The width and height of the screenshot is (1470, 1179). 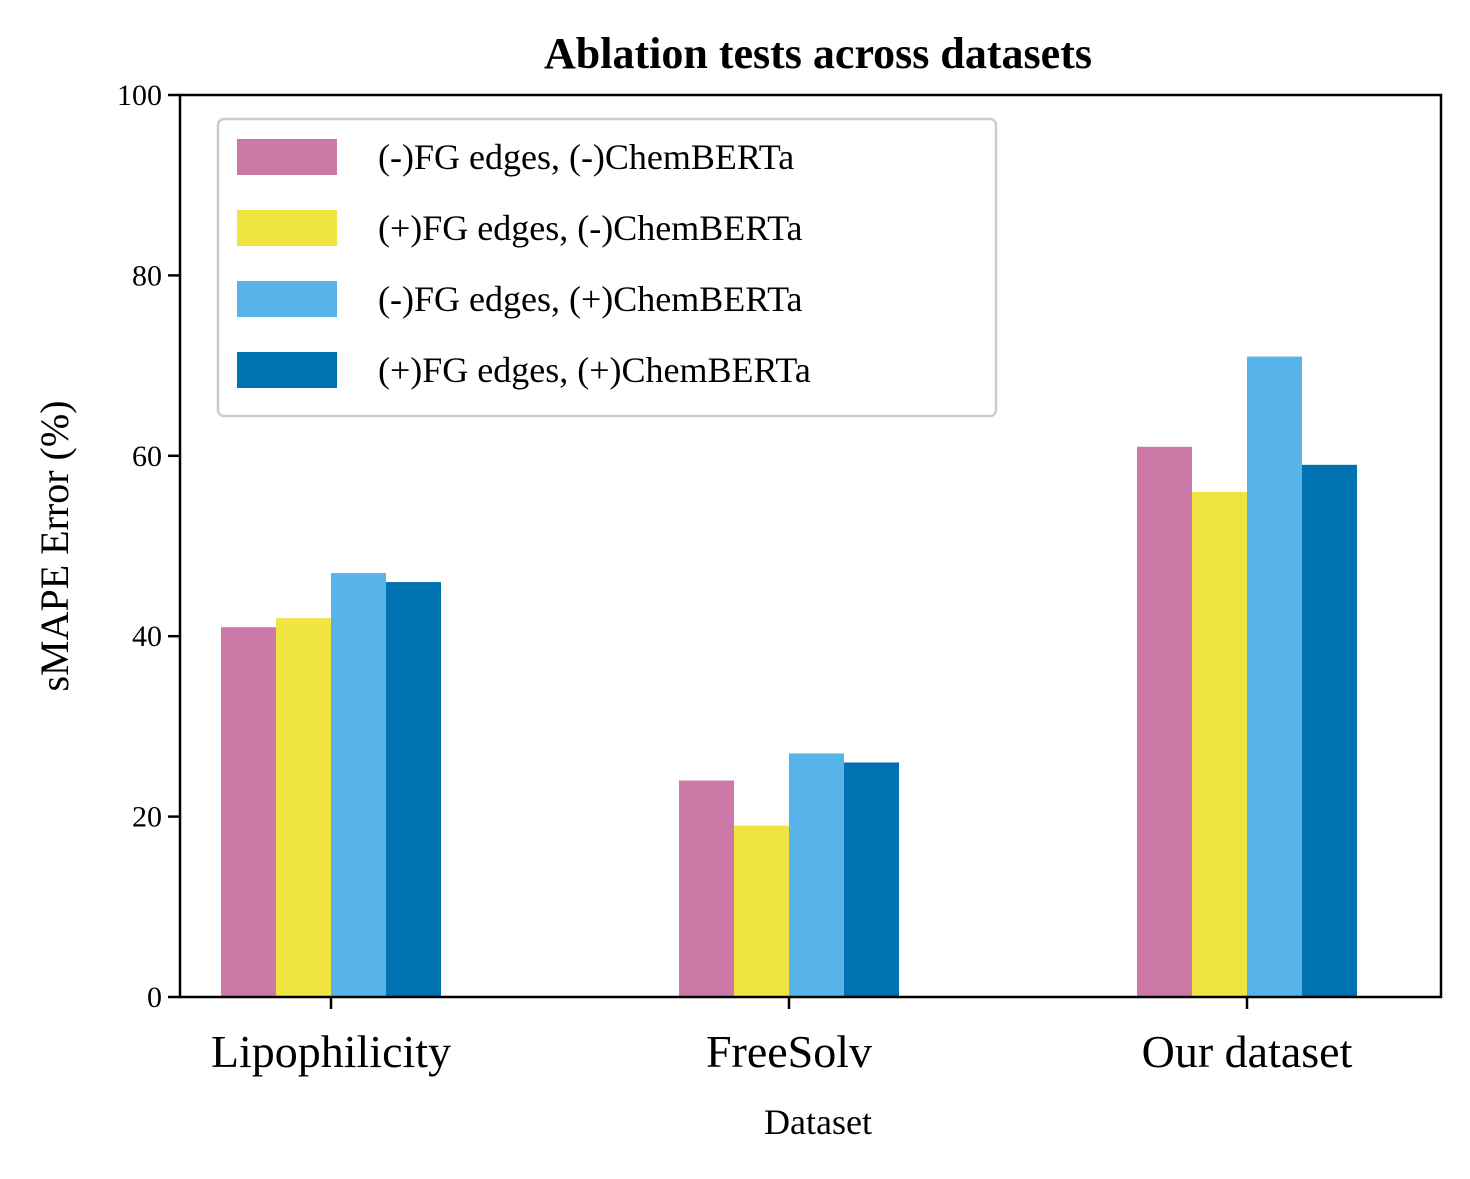 I want to click on legend-box, so click(x=607, y=267).